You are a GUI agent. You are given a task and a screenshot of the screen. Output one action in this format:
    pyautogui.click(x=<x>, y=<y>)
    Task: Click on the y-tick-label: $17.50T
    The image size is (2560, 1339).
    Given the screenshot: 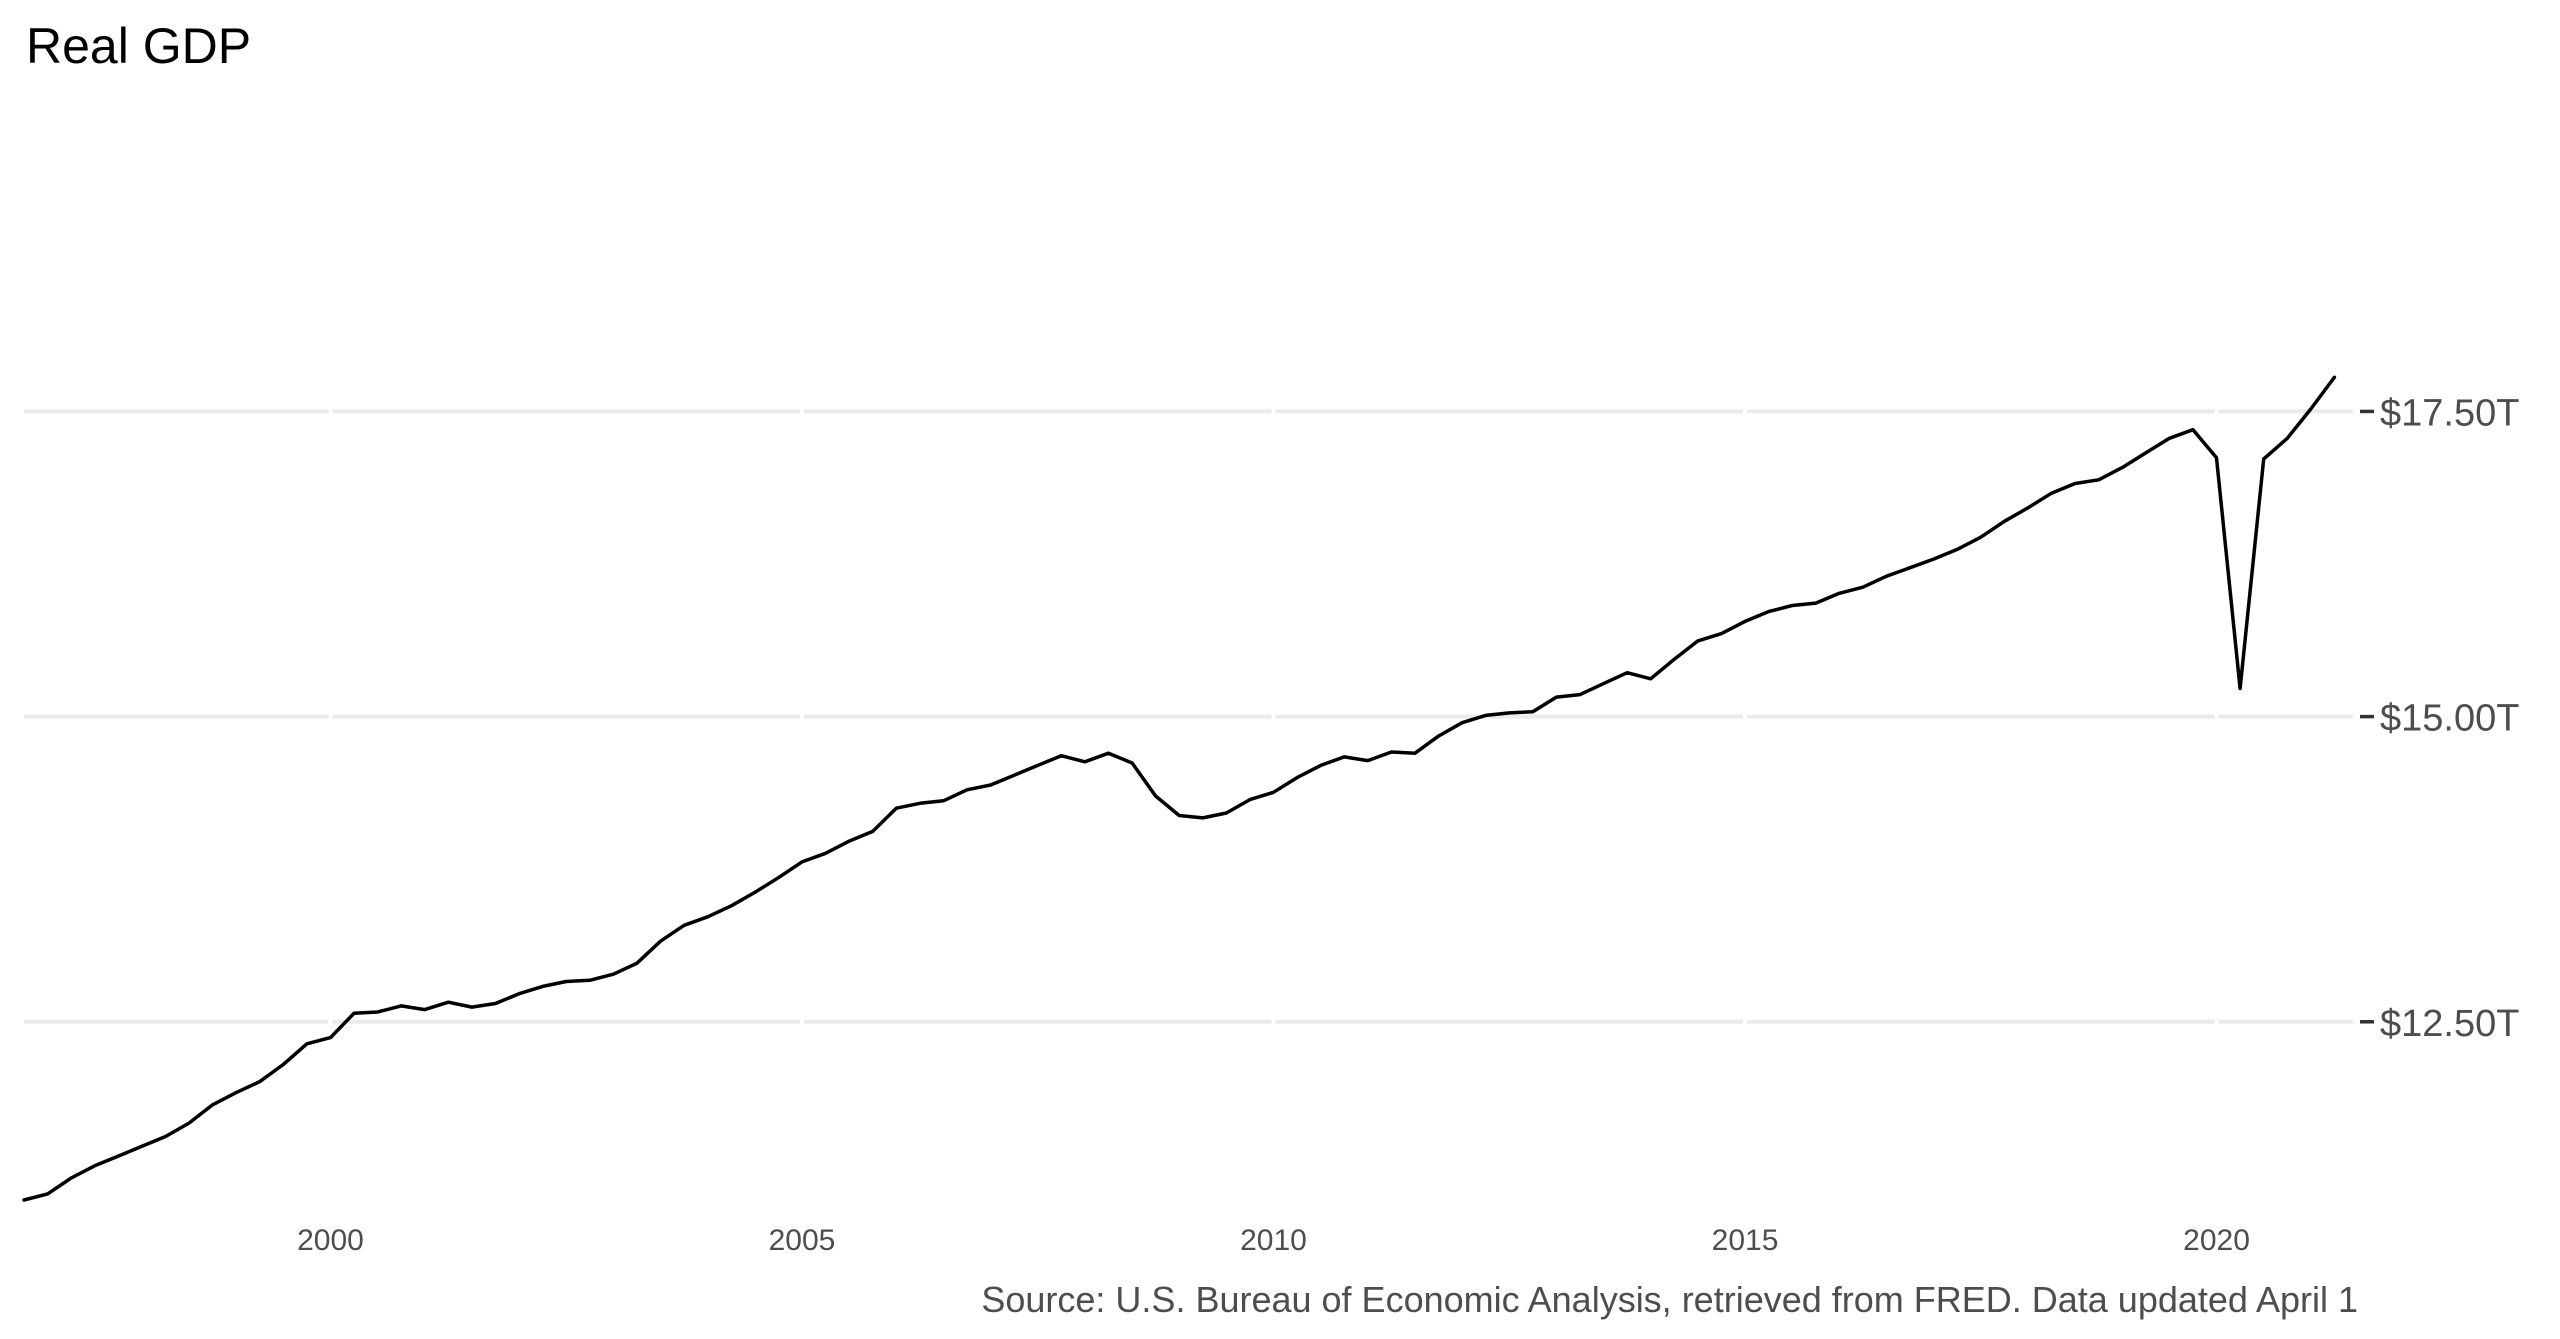 What is the action you would take?
    pyautogui.click(x=2449, y=413)
    